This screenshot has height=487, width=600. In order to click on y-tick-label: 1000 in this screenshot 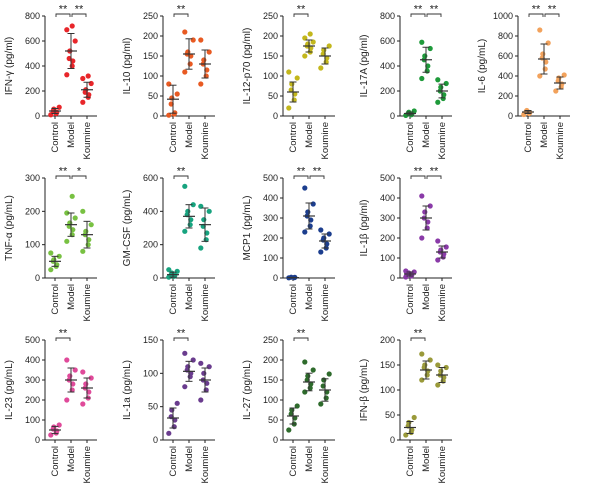, I will do `click(503, 16)`.